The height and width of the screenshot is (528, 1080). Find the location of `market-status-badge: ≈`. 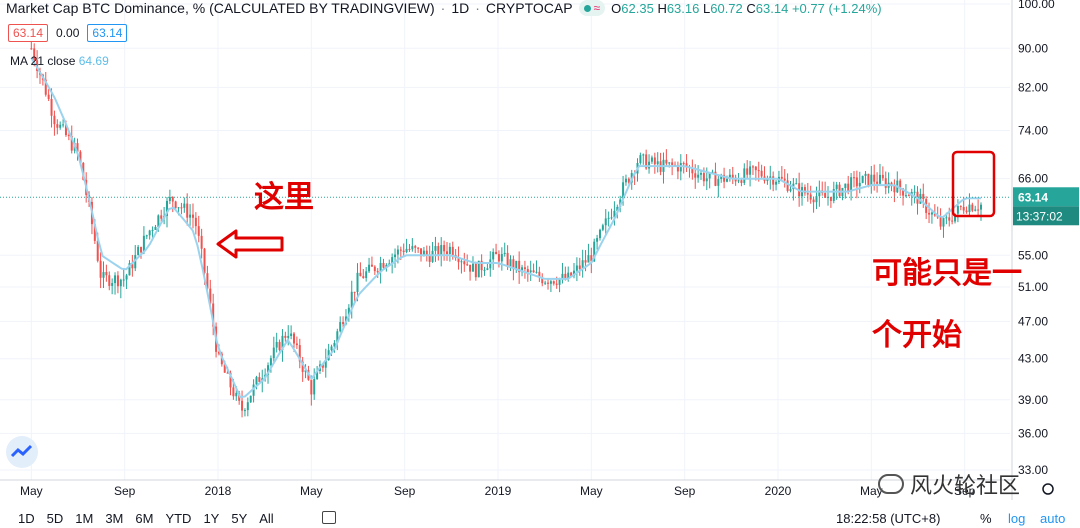

market-status-badge: ≈ is located at coordinates (592, 8).